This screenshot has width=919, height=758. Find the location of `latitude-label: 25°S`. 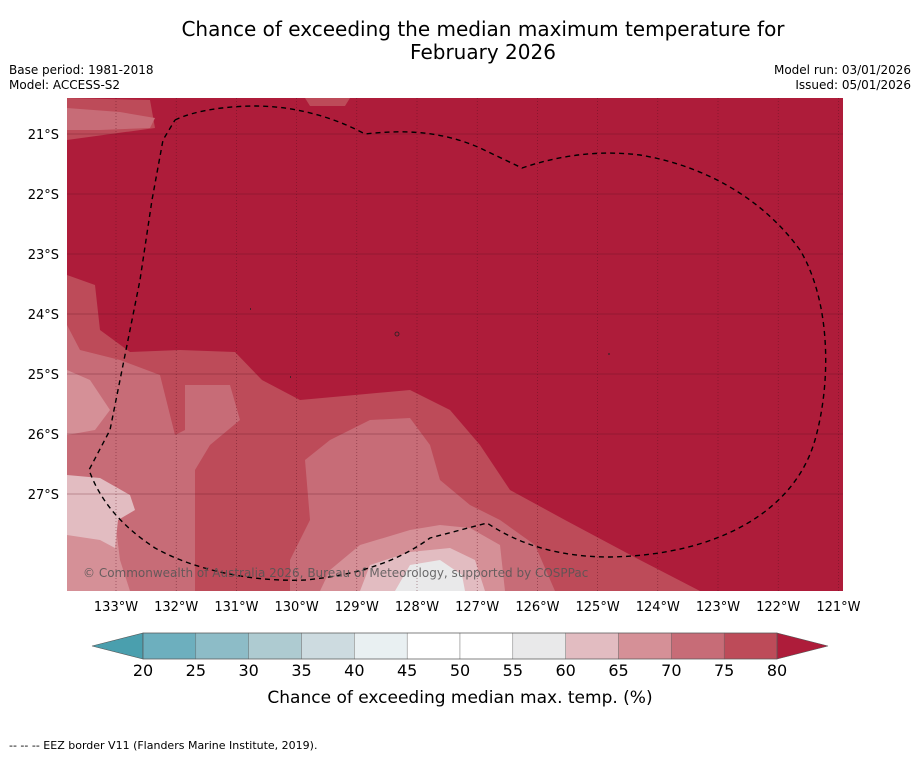

latitude-label: 25°S is located at coordinates (43, 375).